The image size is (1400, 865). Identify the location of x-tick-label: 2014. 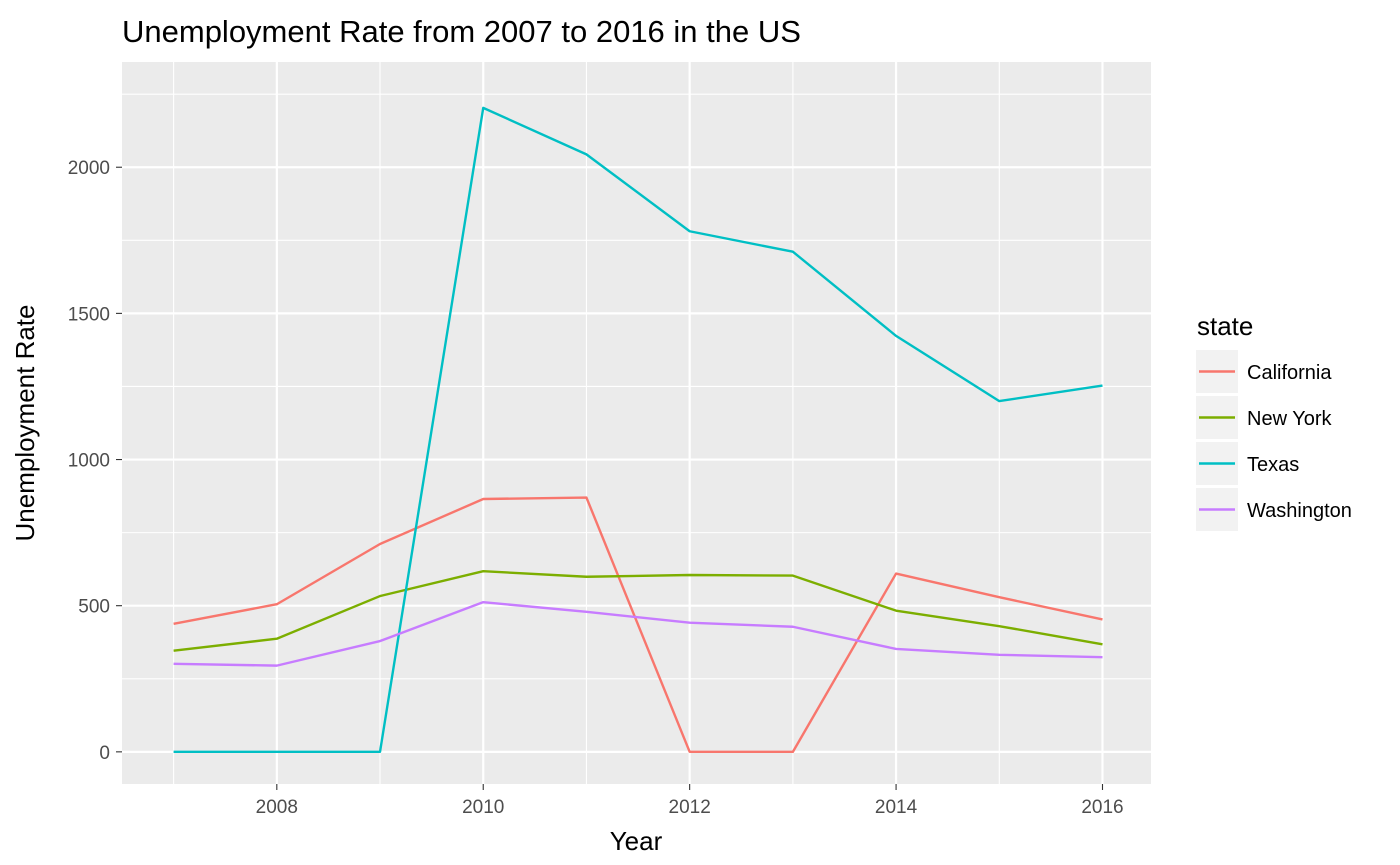
(896, 807).